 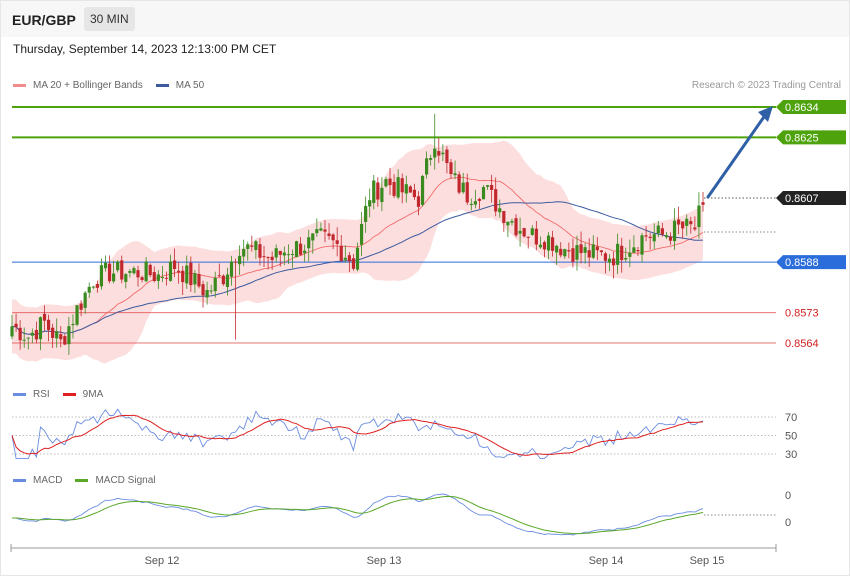 I want to click on rsi-level-label-70: 70, so click(x=791, y=418).